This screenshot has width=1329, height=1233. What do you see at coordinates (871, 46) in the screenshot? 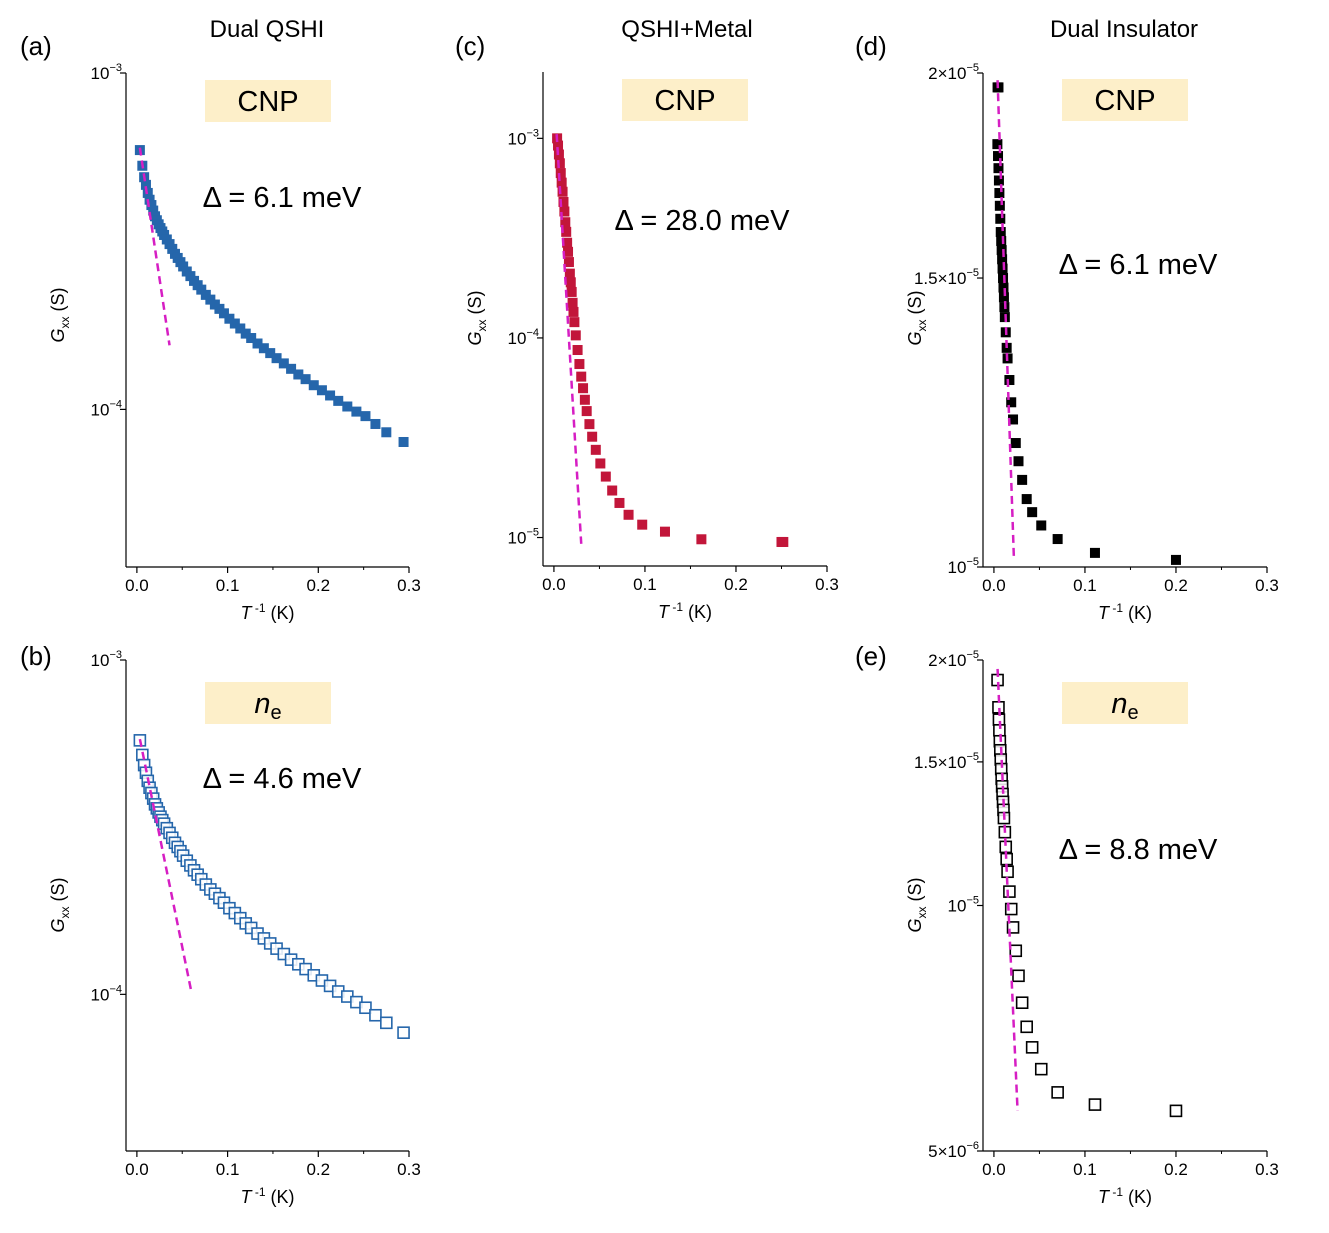
I see `panel-letter: (d)` at bounding box center [871, 46].